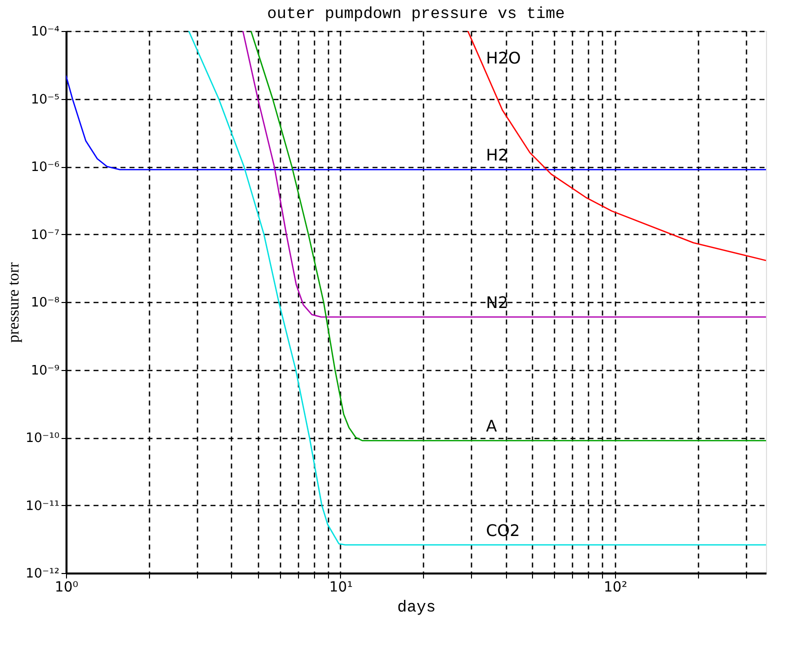  I want to click on y-tick-label: 10⁻⁸, so click(45, 303).